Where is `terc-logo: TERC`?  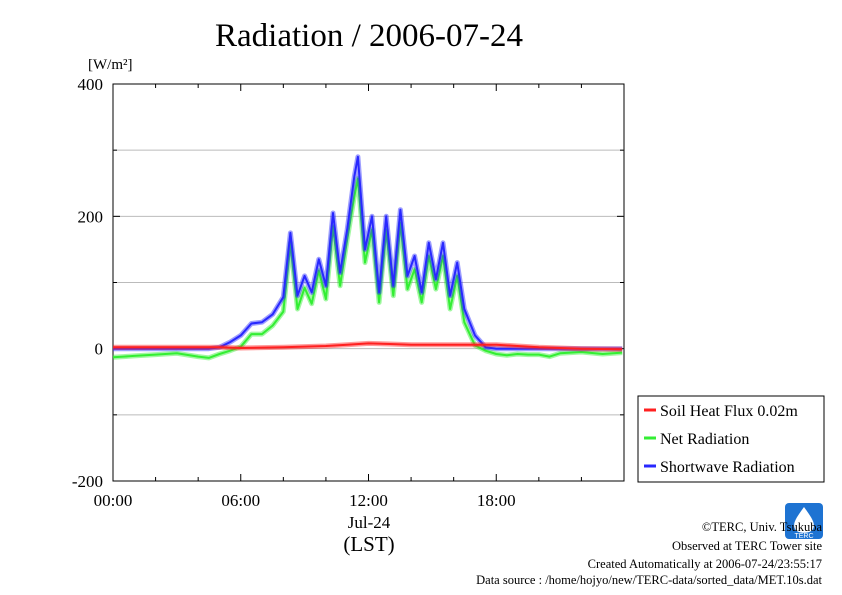
terc-logo: TERC is located at coordinates (804, 521).